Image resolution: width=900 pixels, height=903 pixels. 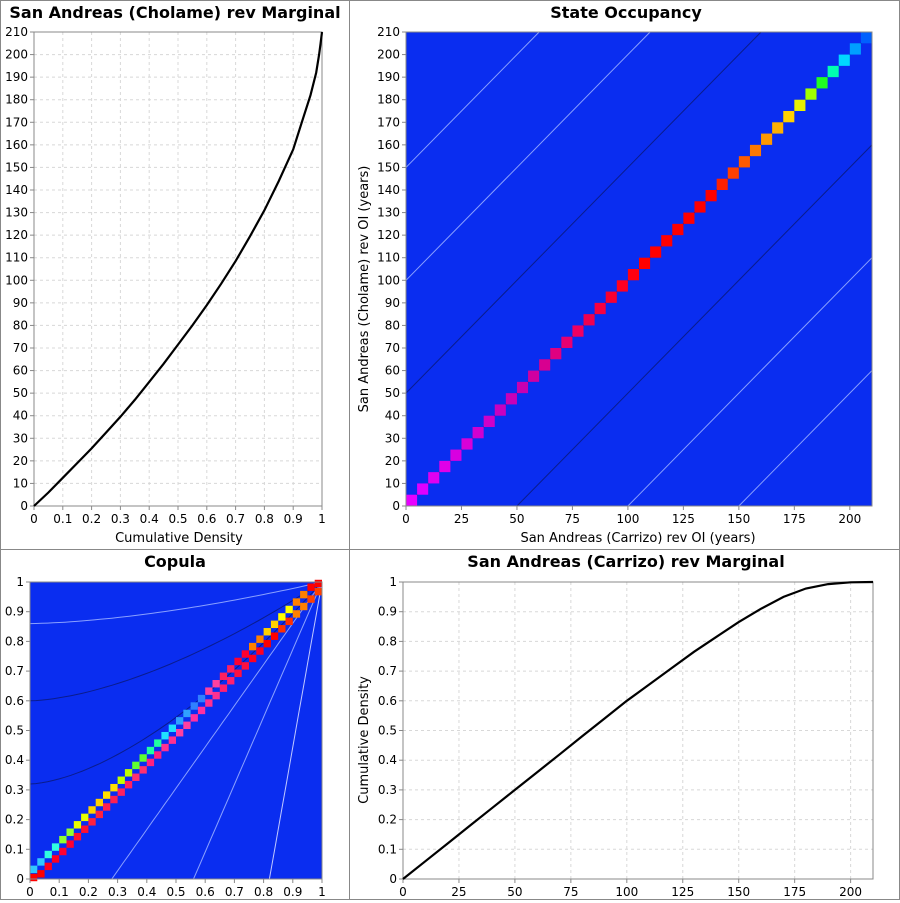 What do you see at coordinates (30, 892) in the screenshot?
I see `x-tick-label: 0` at bounding box center [30, 892].